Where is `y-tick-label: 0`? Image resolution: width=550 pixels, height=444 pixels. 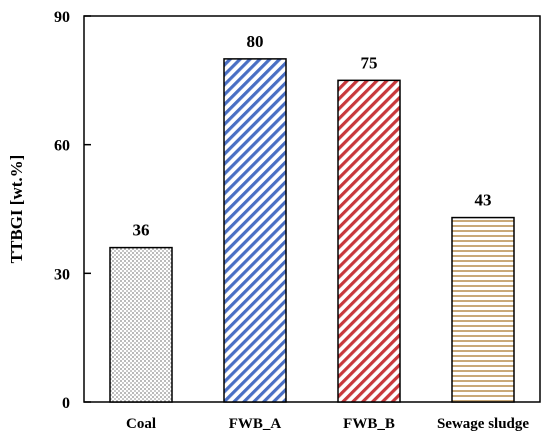
y-tick-label: 0 is located at coordinates (66, 403).